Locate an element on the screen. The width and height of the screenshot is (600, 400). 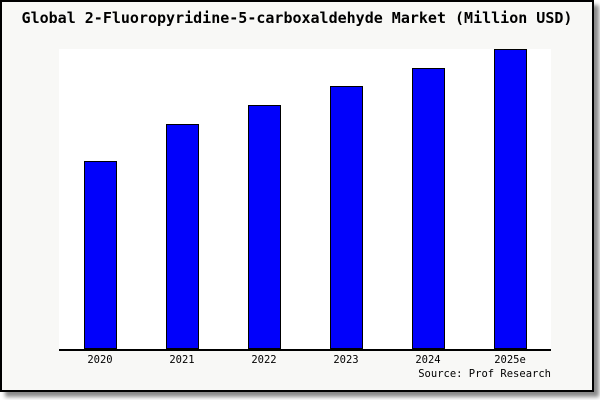
bar-2025e is located at coordinates (510, 199).